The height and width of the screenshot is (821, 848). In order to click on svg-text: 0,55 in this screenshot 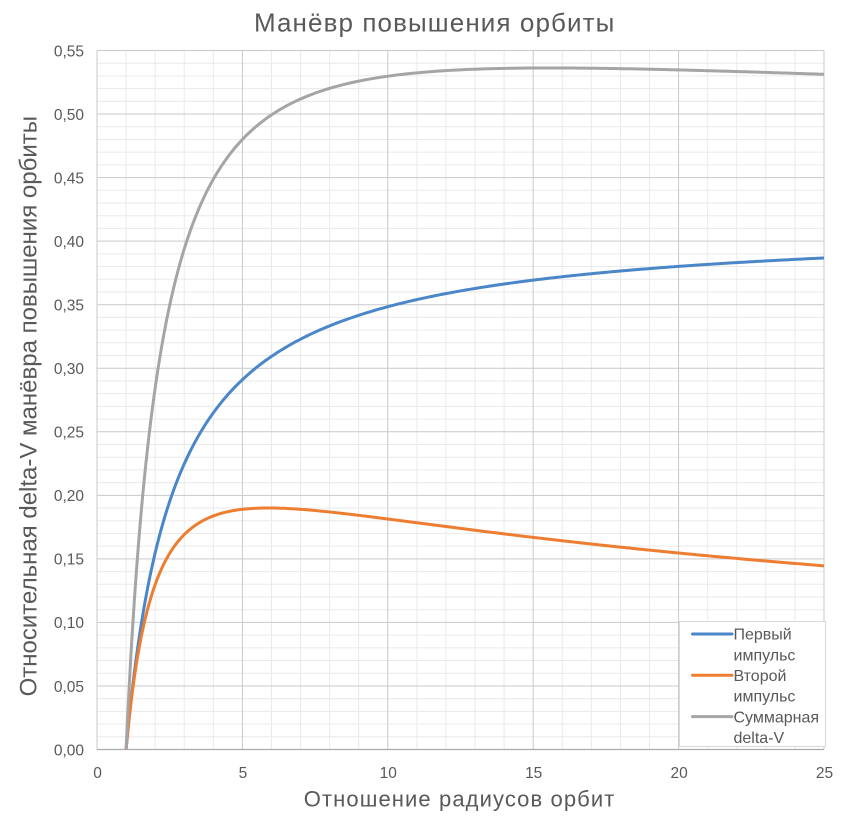, I will do `click(69, 51)`.